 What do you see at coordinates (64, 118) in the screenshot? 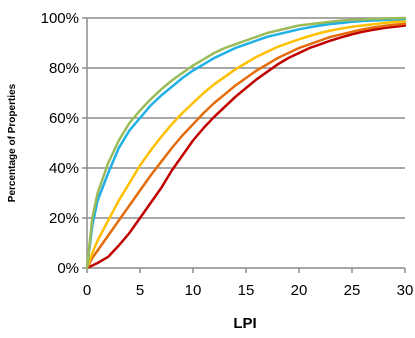
I see `y-tick-label: 60%` at bounding box center [64, 118].